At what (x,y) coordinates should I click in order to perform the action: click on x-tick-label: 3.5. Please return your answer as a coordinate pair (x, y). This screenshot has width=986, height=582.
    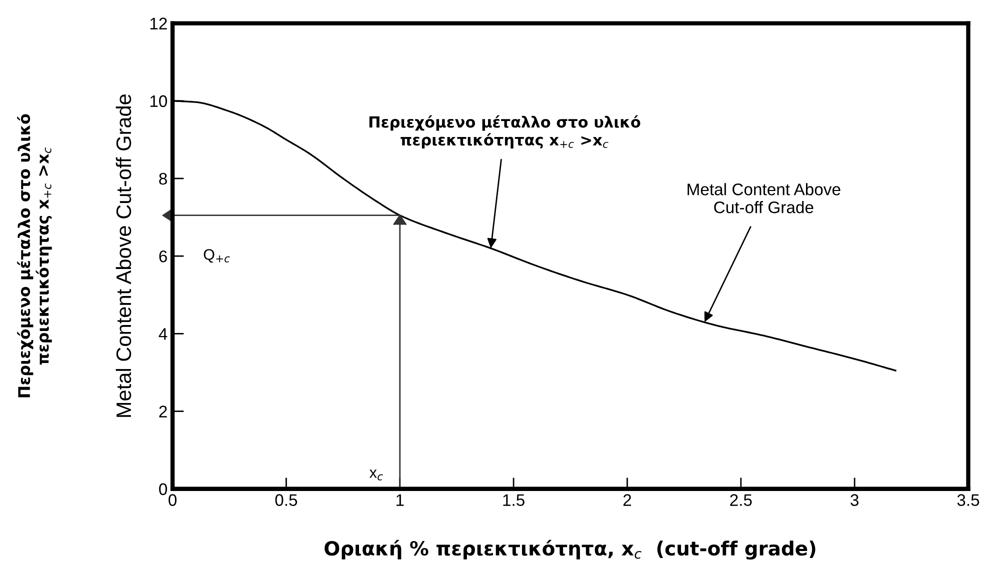
    Looking at the image, I should click on (968, 500).